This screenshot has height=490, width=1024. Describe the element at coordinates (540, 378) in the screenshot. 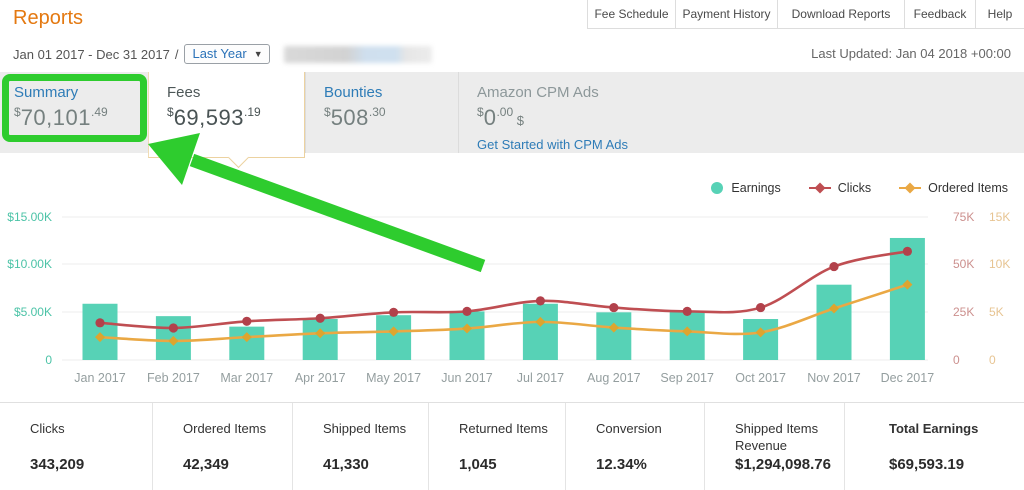

I see `svg-text: Jul 2017` at that location.